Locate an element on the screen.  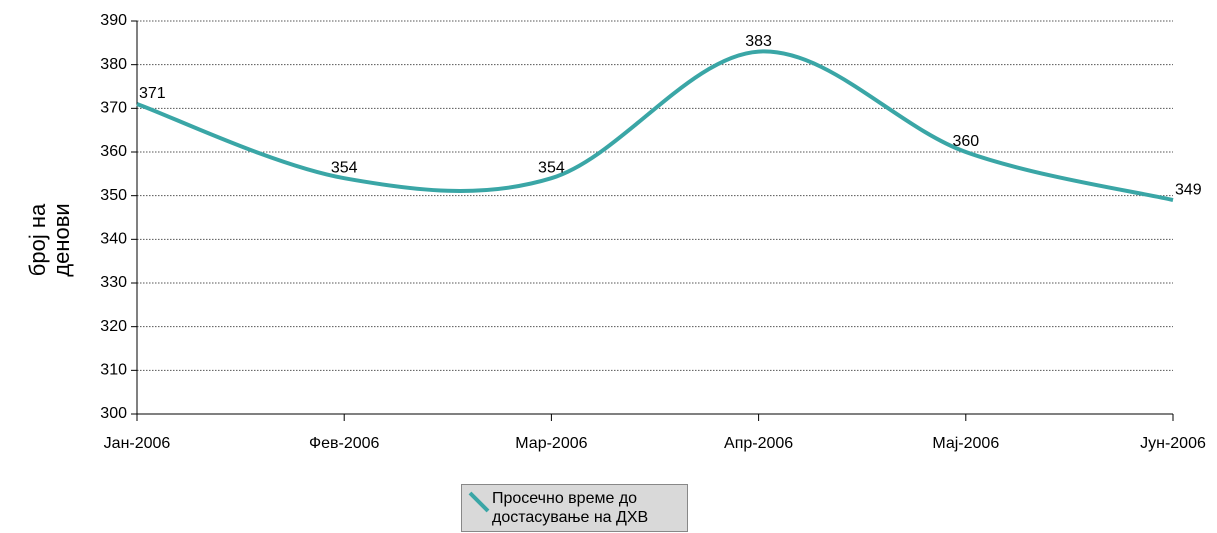
y-tick-label: 370 is located at coordinates (113, 108).